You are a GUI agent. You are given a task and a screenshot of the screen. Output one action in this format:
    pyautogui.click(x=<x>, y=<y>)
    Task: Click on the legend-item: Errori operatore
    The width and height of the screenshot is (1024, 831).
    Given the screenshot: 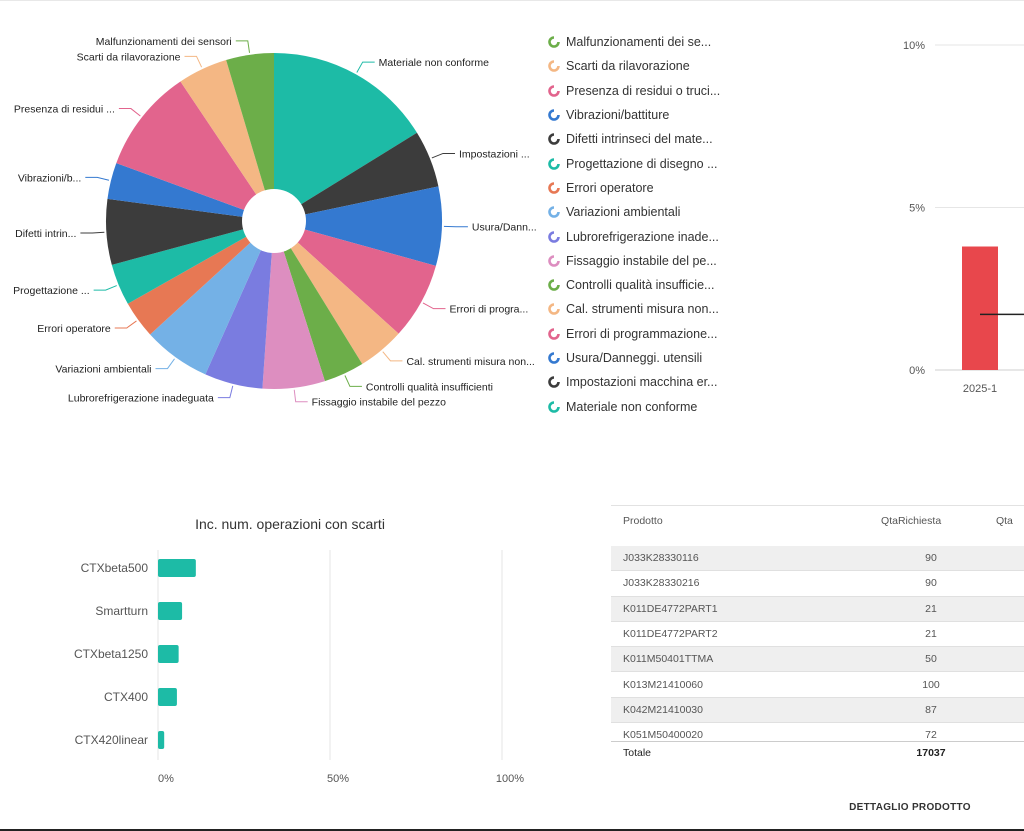 What is the action you would take?
    pyautogui.click(x=638, y=188)
    